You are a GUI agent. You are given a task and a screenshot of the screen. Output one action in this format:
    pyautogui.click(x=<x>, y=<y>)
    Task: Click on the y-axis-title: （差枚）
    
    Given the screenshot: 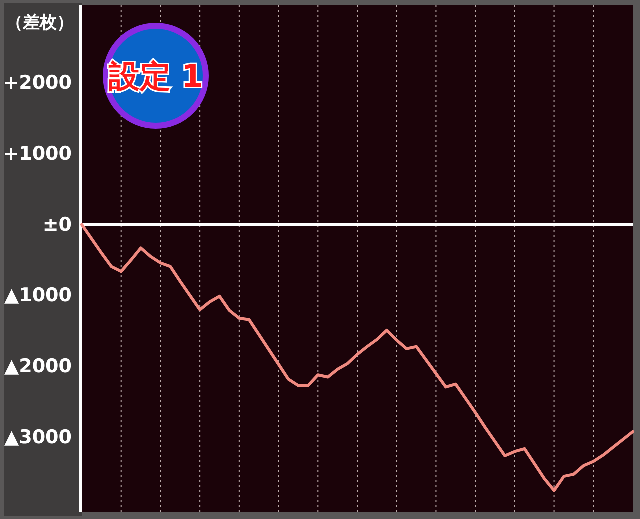 What is the action you would take?
    pyautogui.click(x=40, y=23)
    